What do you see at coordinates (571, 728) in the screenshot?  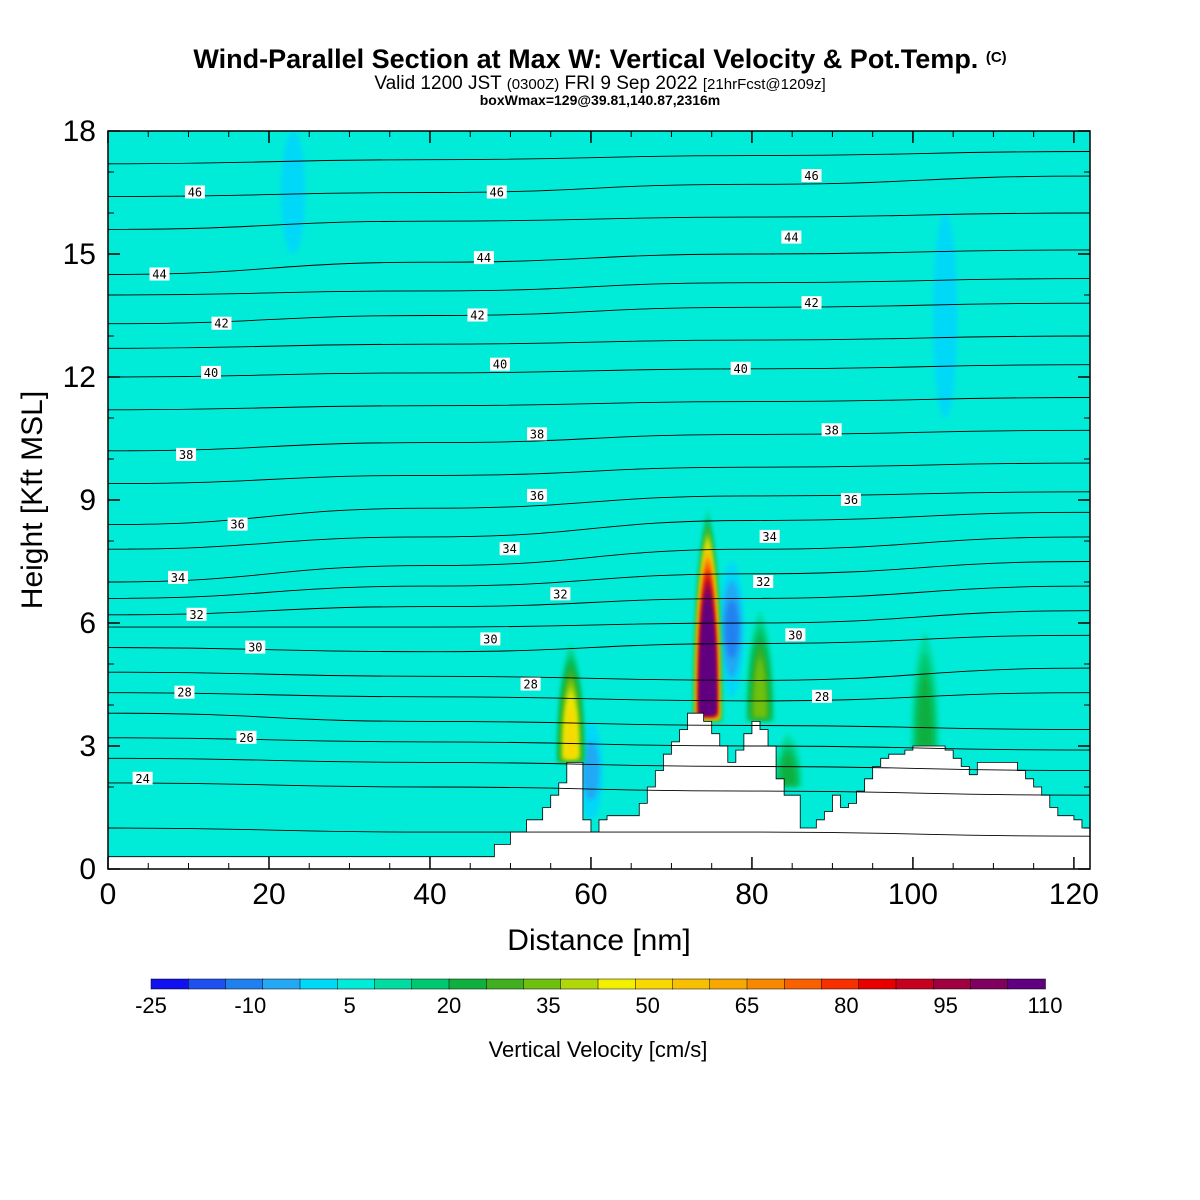 I see `updraft-0-shell` at bounding box center [571, 728].